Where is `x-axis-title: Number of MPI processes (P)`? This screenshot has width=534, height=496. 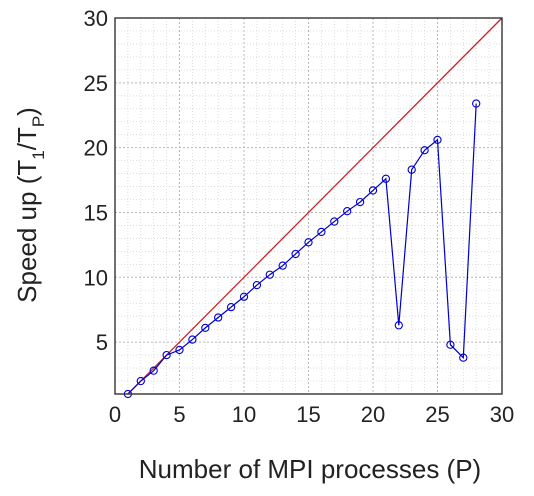
x-axis-title: Number of MPI processes (P) is located at coordinates (310, 469).